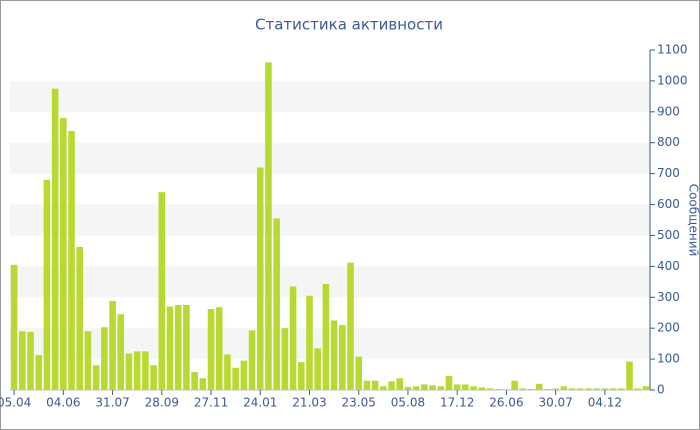 The height and width of the screenshot is (430, 700). Describe the element at coordinates (555, 403) in the screenshot. I see `x-tick-label: 30.07` at that location.